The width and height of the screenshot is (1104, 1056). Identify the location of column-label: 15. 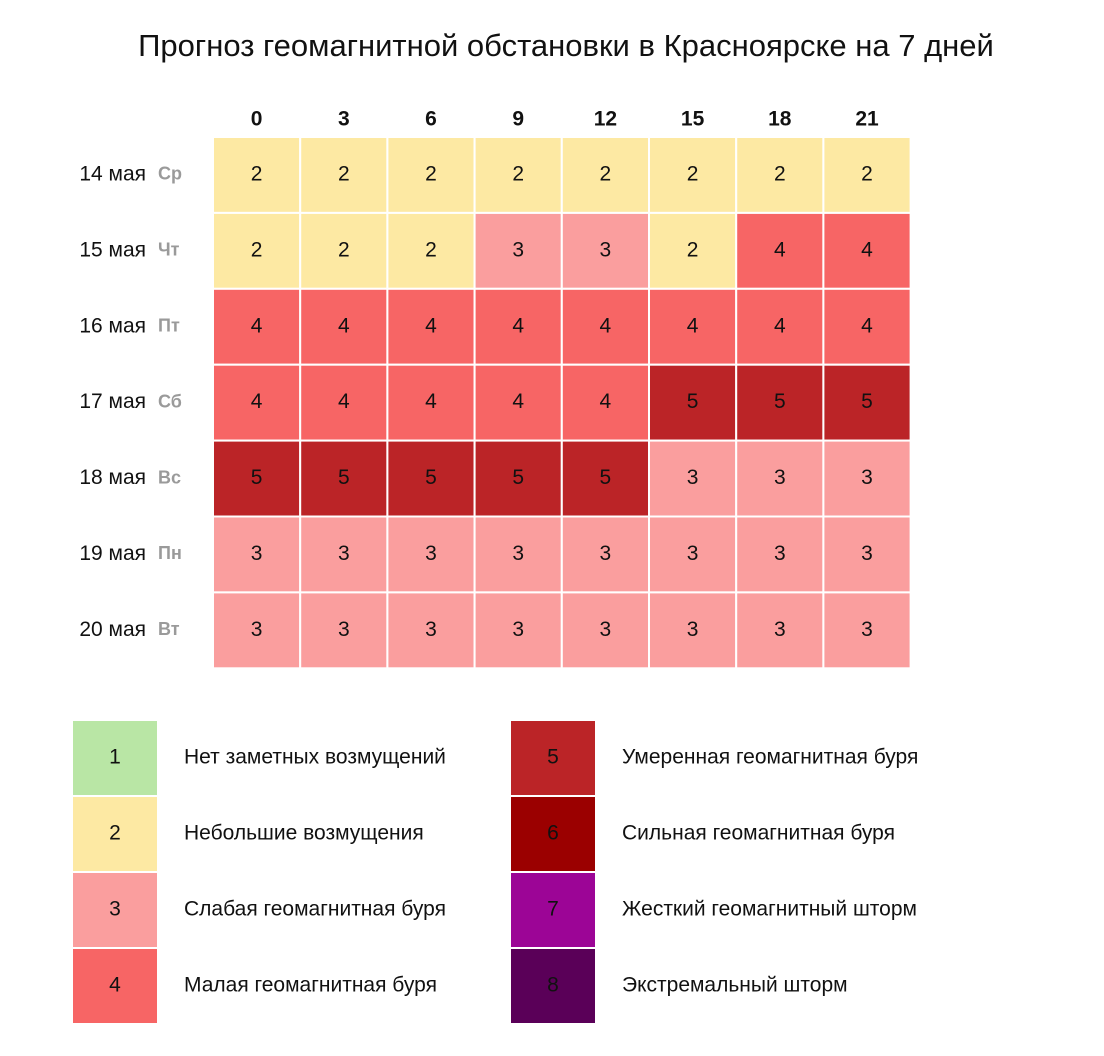
(693, 119).